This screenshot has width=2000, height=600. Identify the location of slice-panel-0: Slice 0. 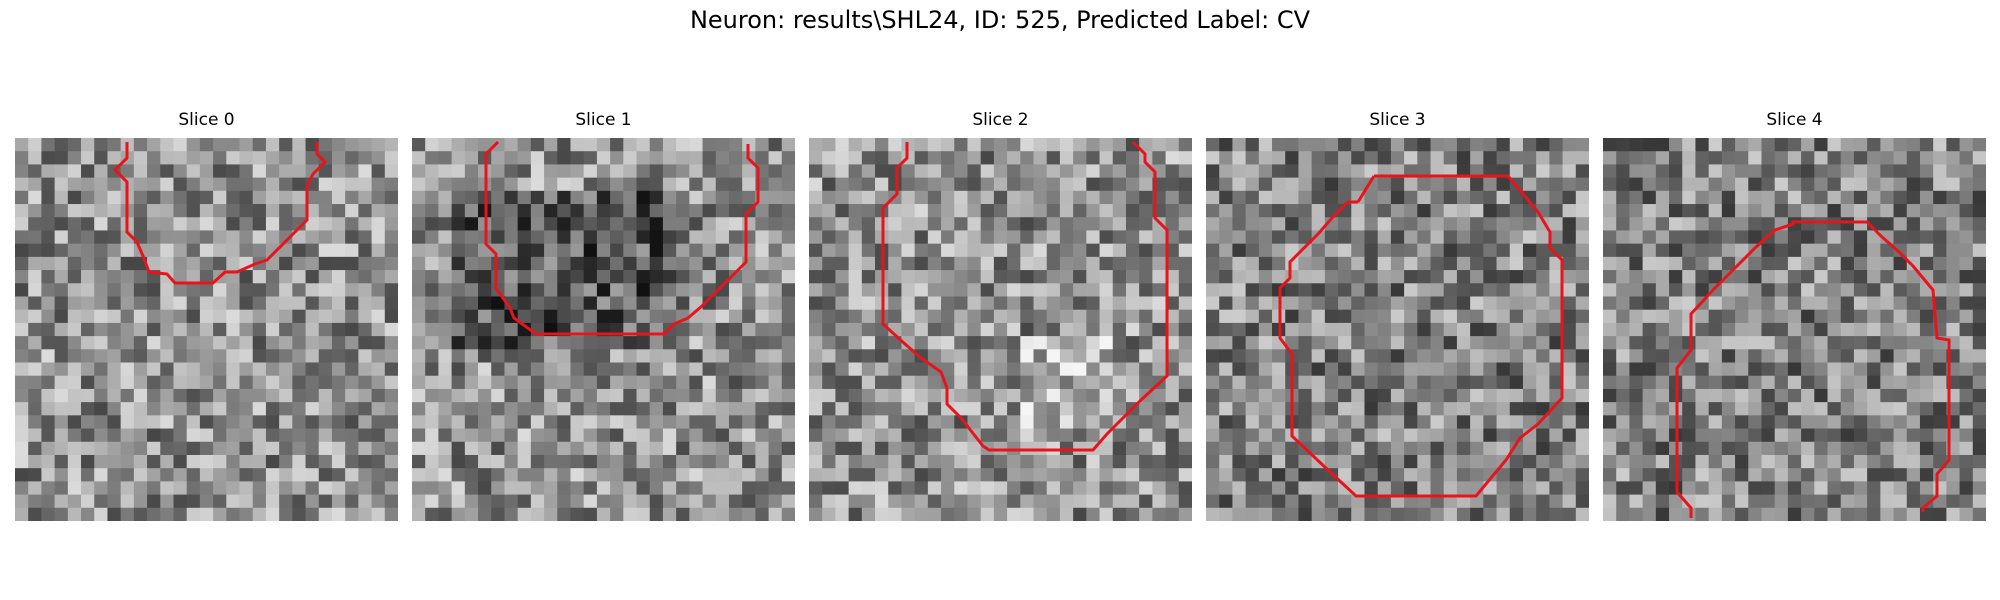
(206, 314).